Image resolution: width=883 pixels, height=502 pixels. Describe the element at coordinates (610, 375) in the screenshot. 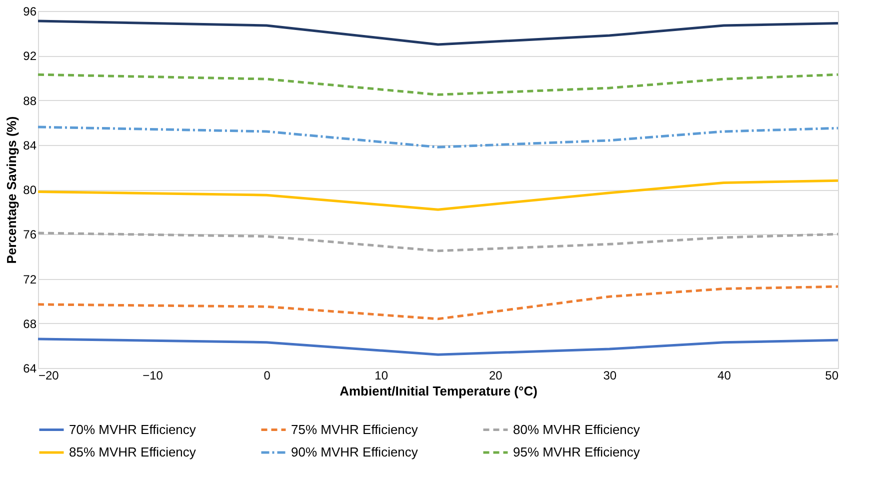

I see `x-tick-label: 30` at that location.